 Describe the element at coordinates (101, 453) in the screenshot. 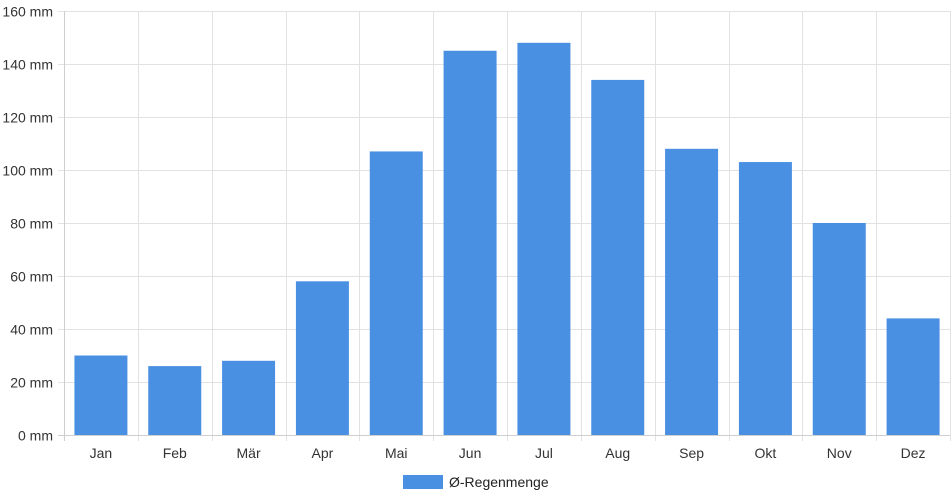

I see `x-tick-label: Jan` at that location.